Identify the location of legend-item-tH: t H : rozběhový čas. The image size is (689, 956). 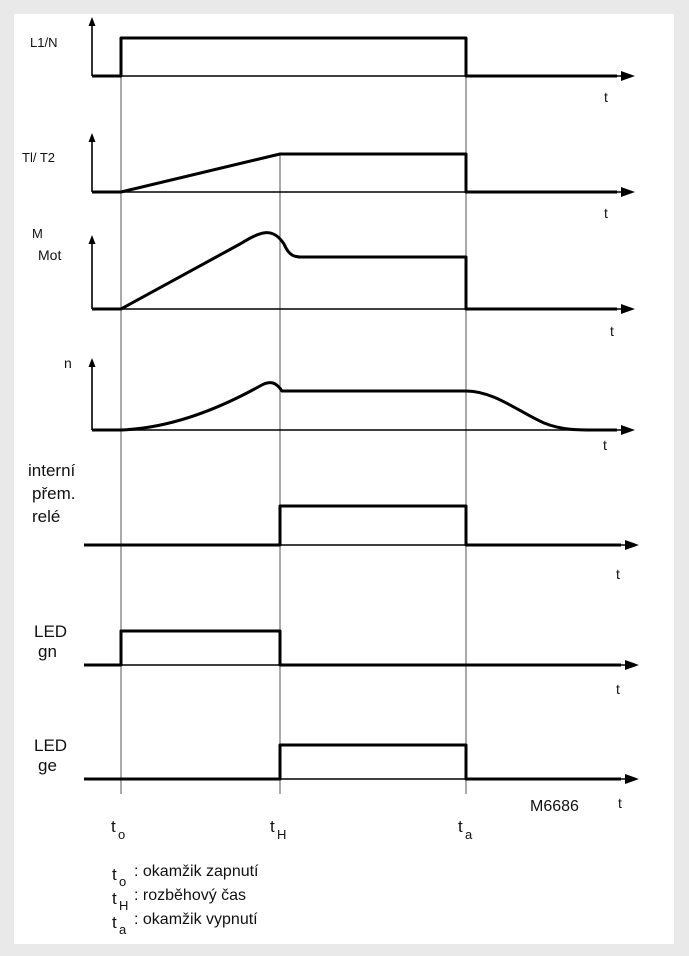
(179, 900).